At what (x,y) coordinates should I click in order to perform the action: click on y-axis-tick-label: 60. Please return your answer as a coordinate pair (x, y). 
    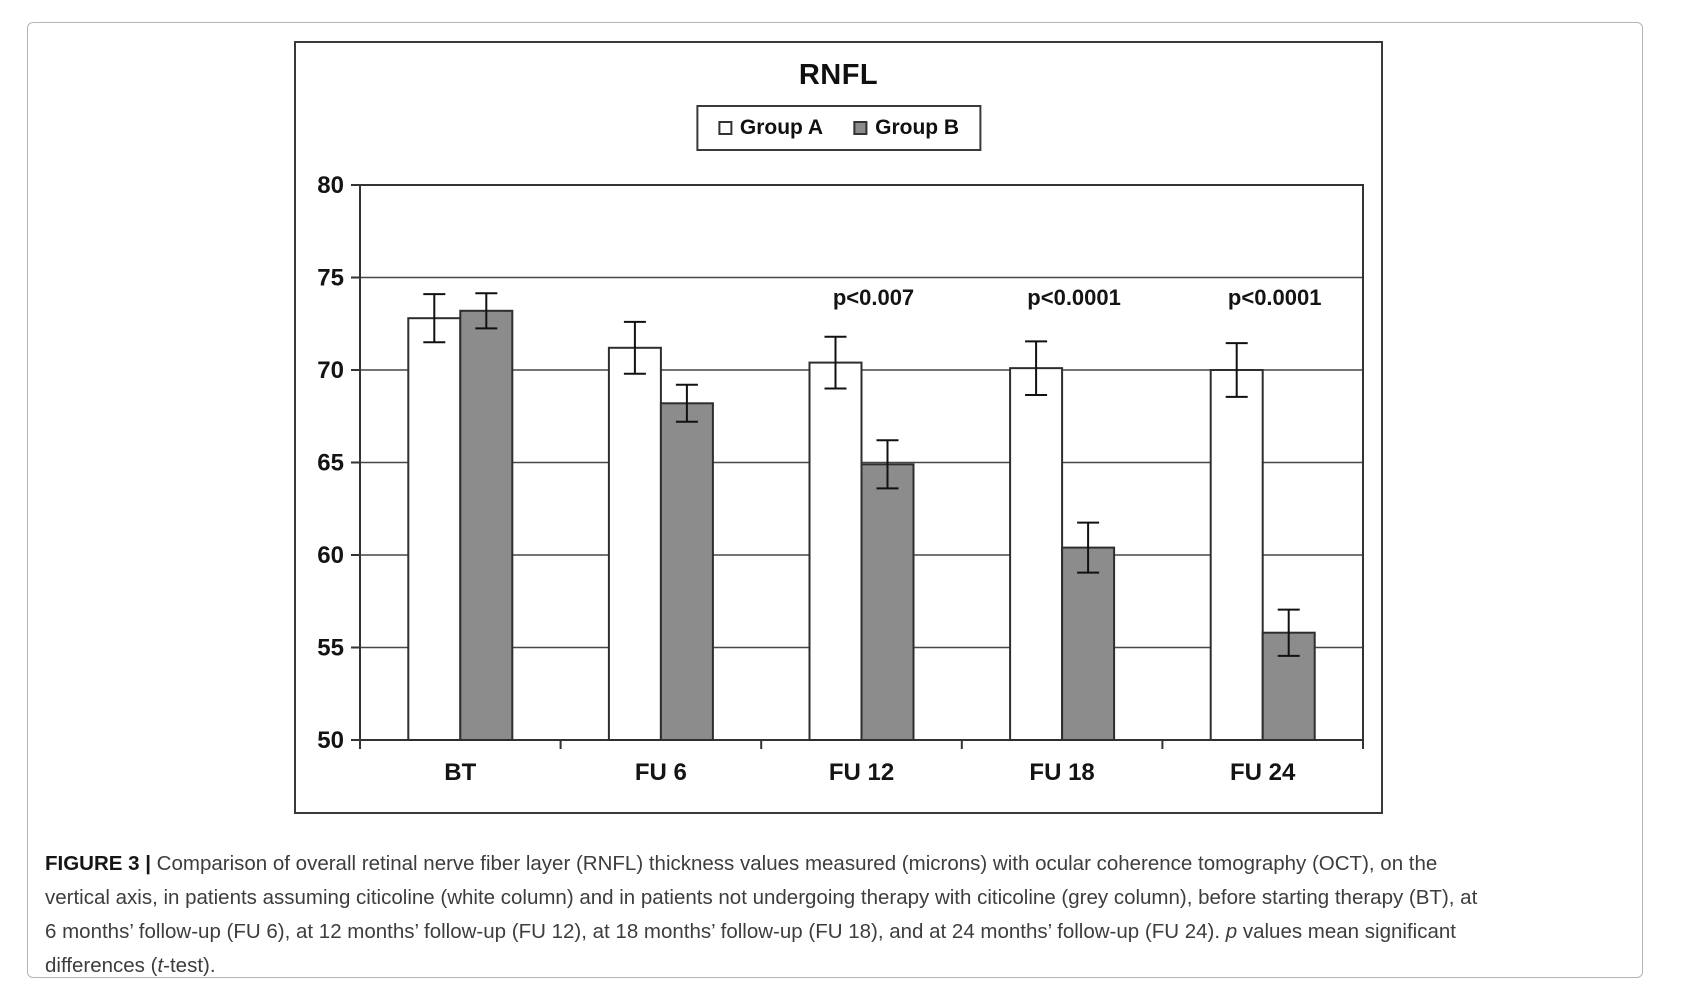
    Looking at the image, I should click on (330, 555).